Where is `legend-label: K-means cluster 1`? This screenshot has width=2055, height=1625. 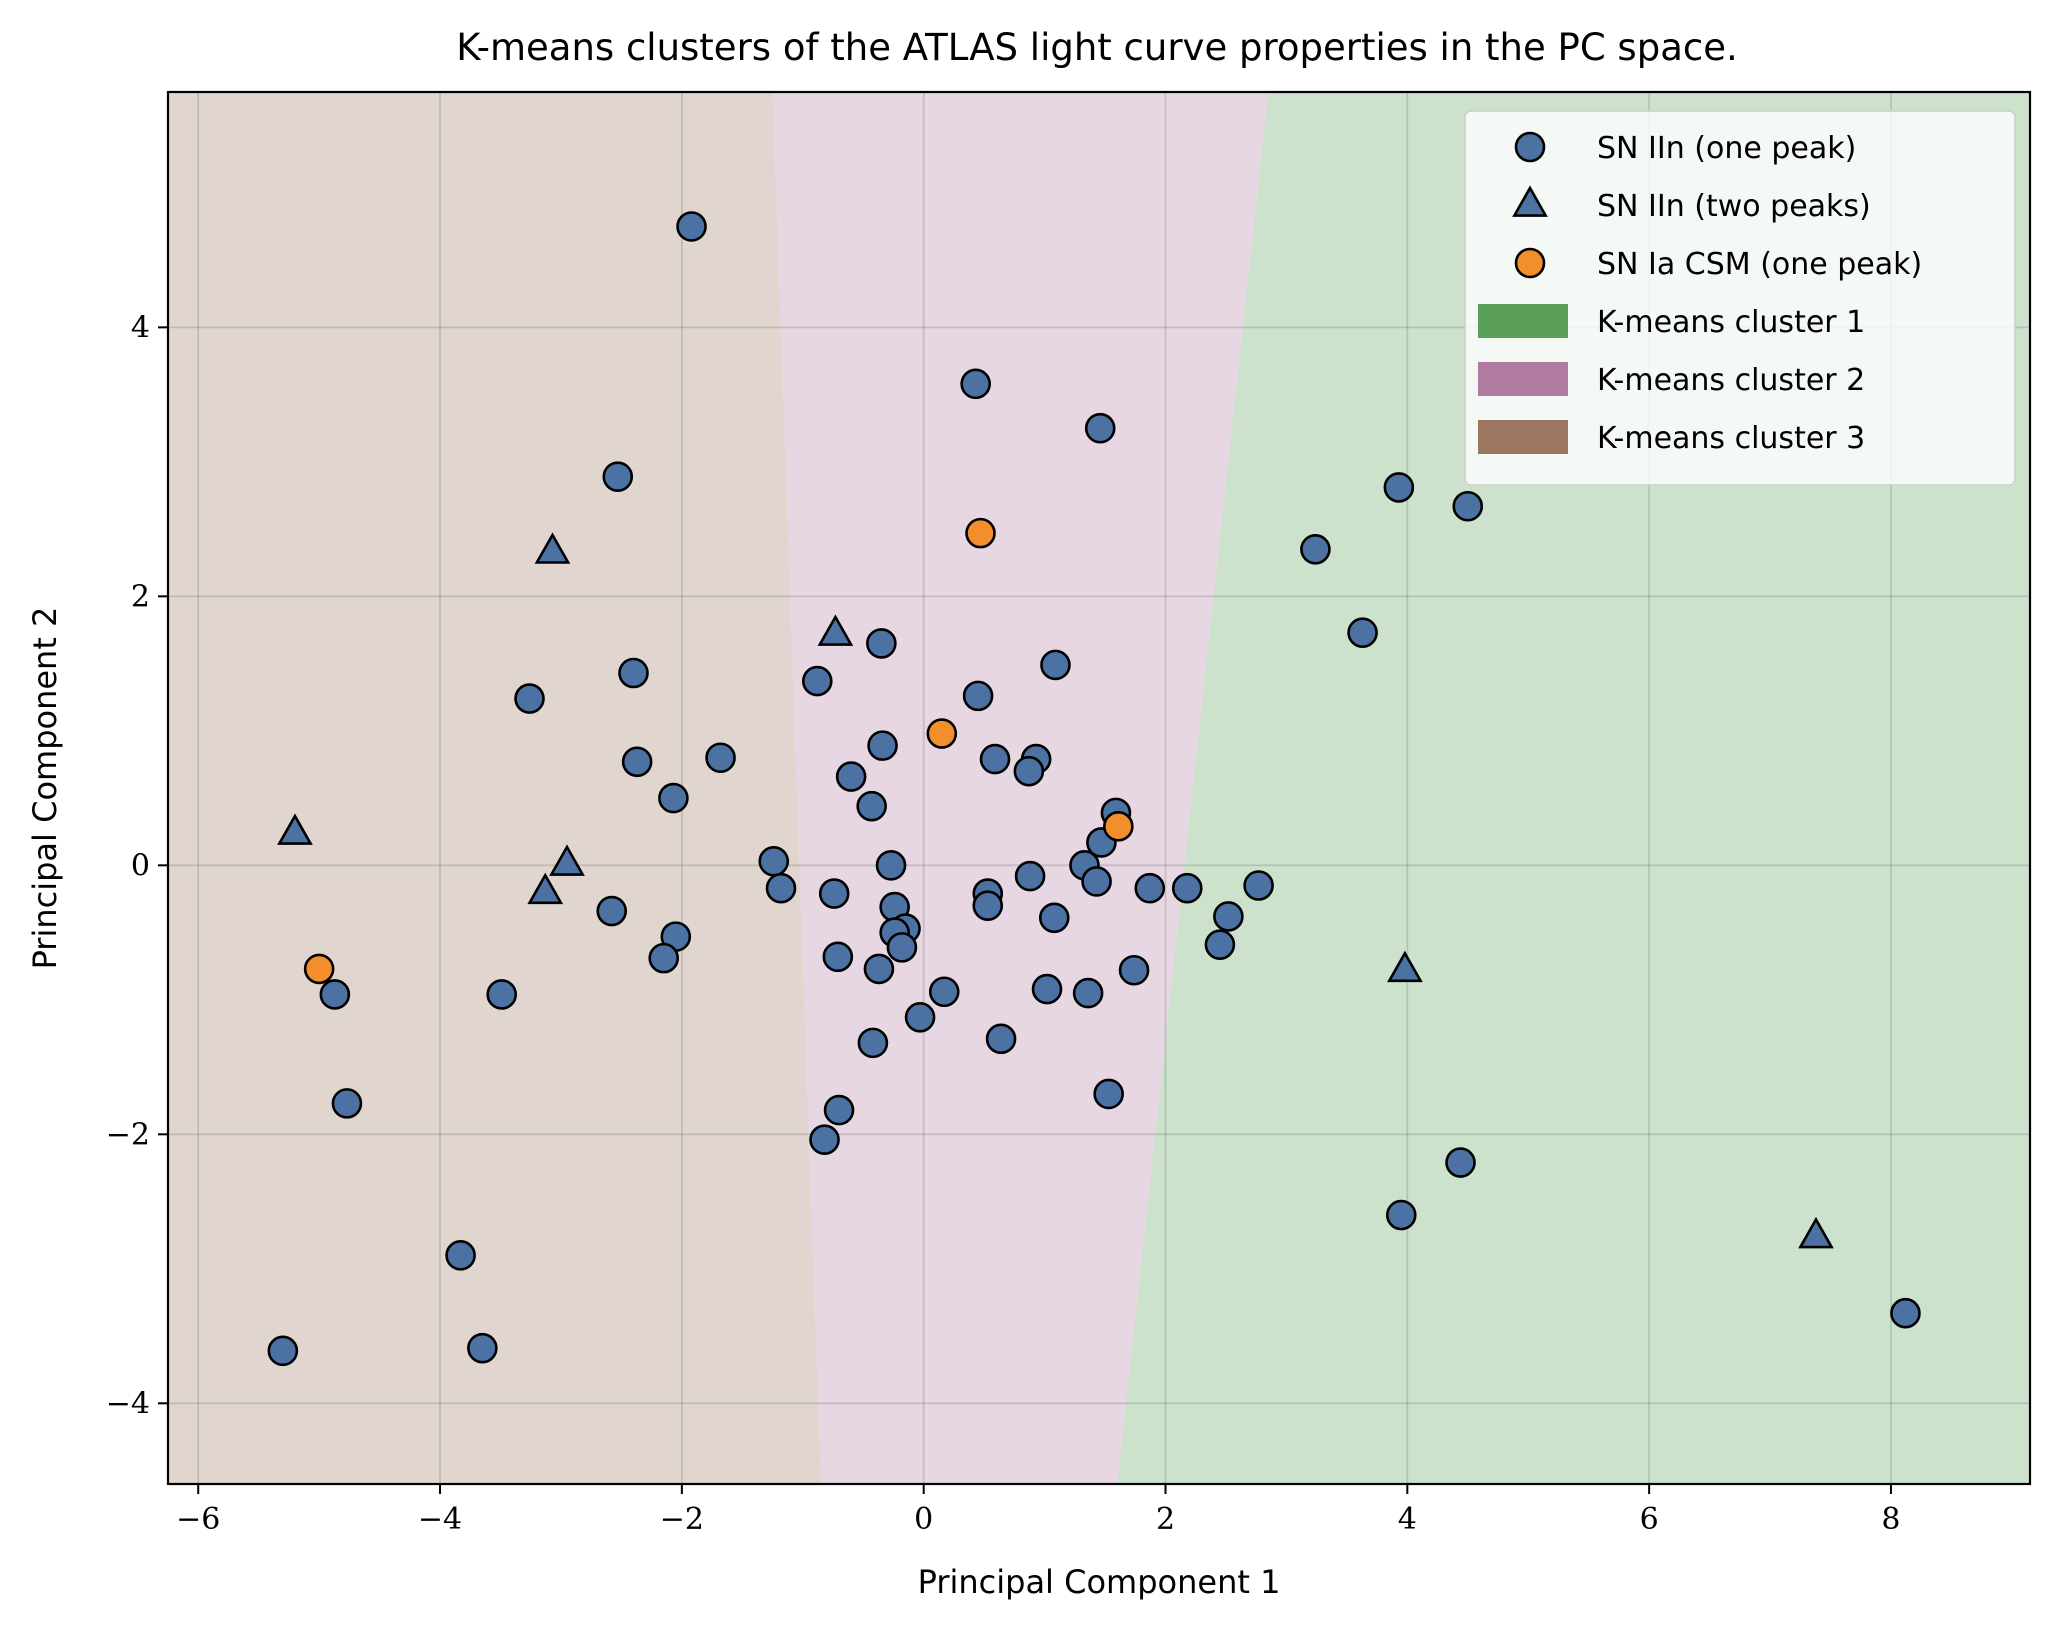 legend-label: K-means cluster 1 is located at coordinates (1731, 322).